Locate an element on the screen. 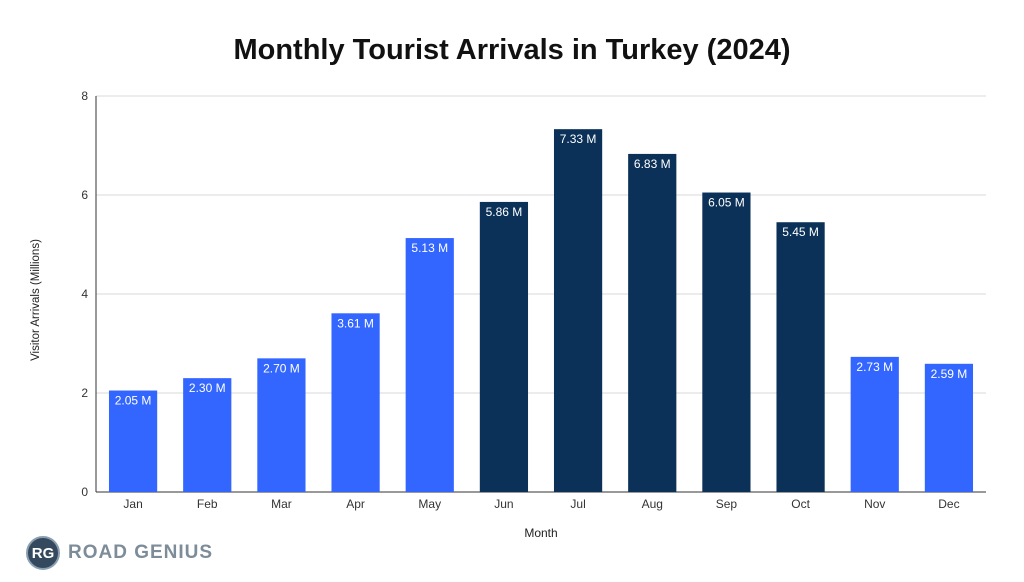 This screenshot has height=582, width=1024. bar-nov is located at coordinates (874, 424).